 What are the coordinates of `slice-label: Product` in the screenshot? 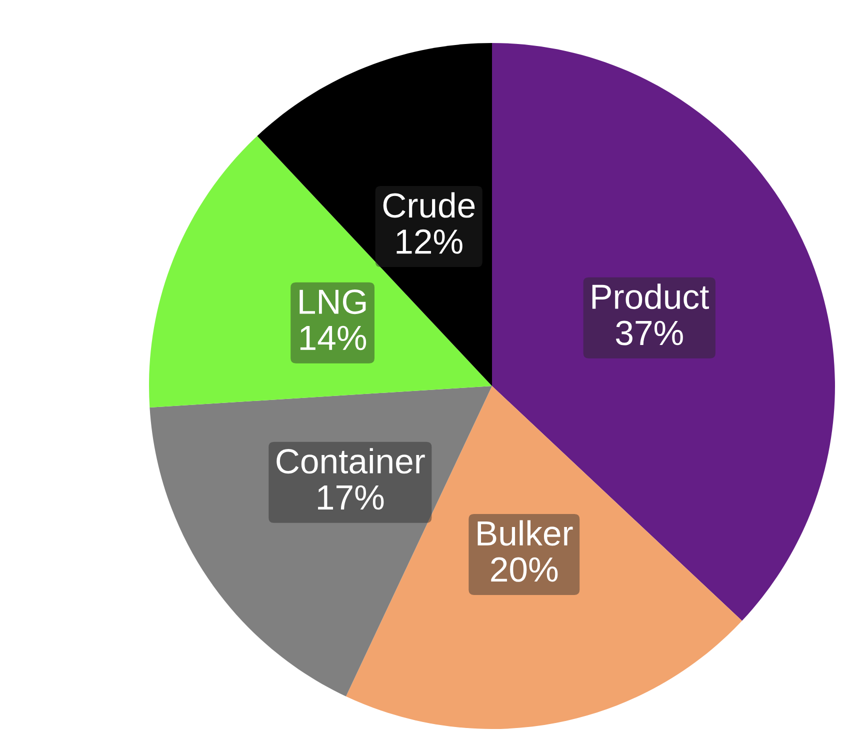 It's located at (650, 297).